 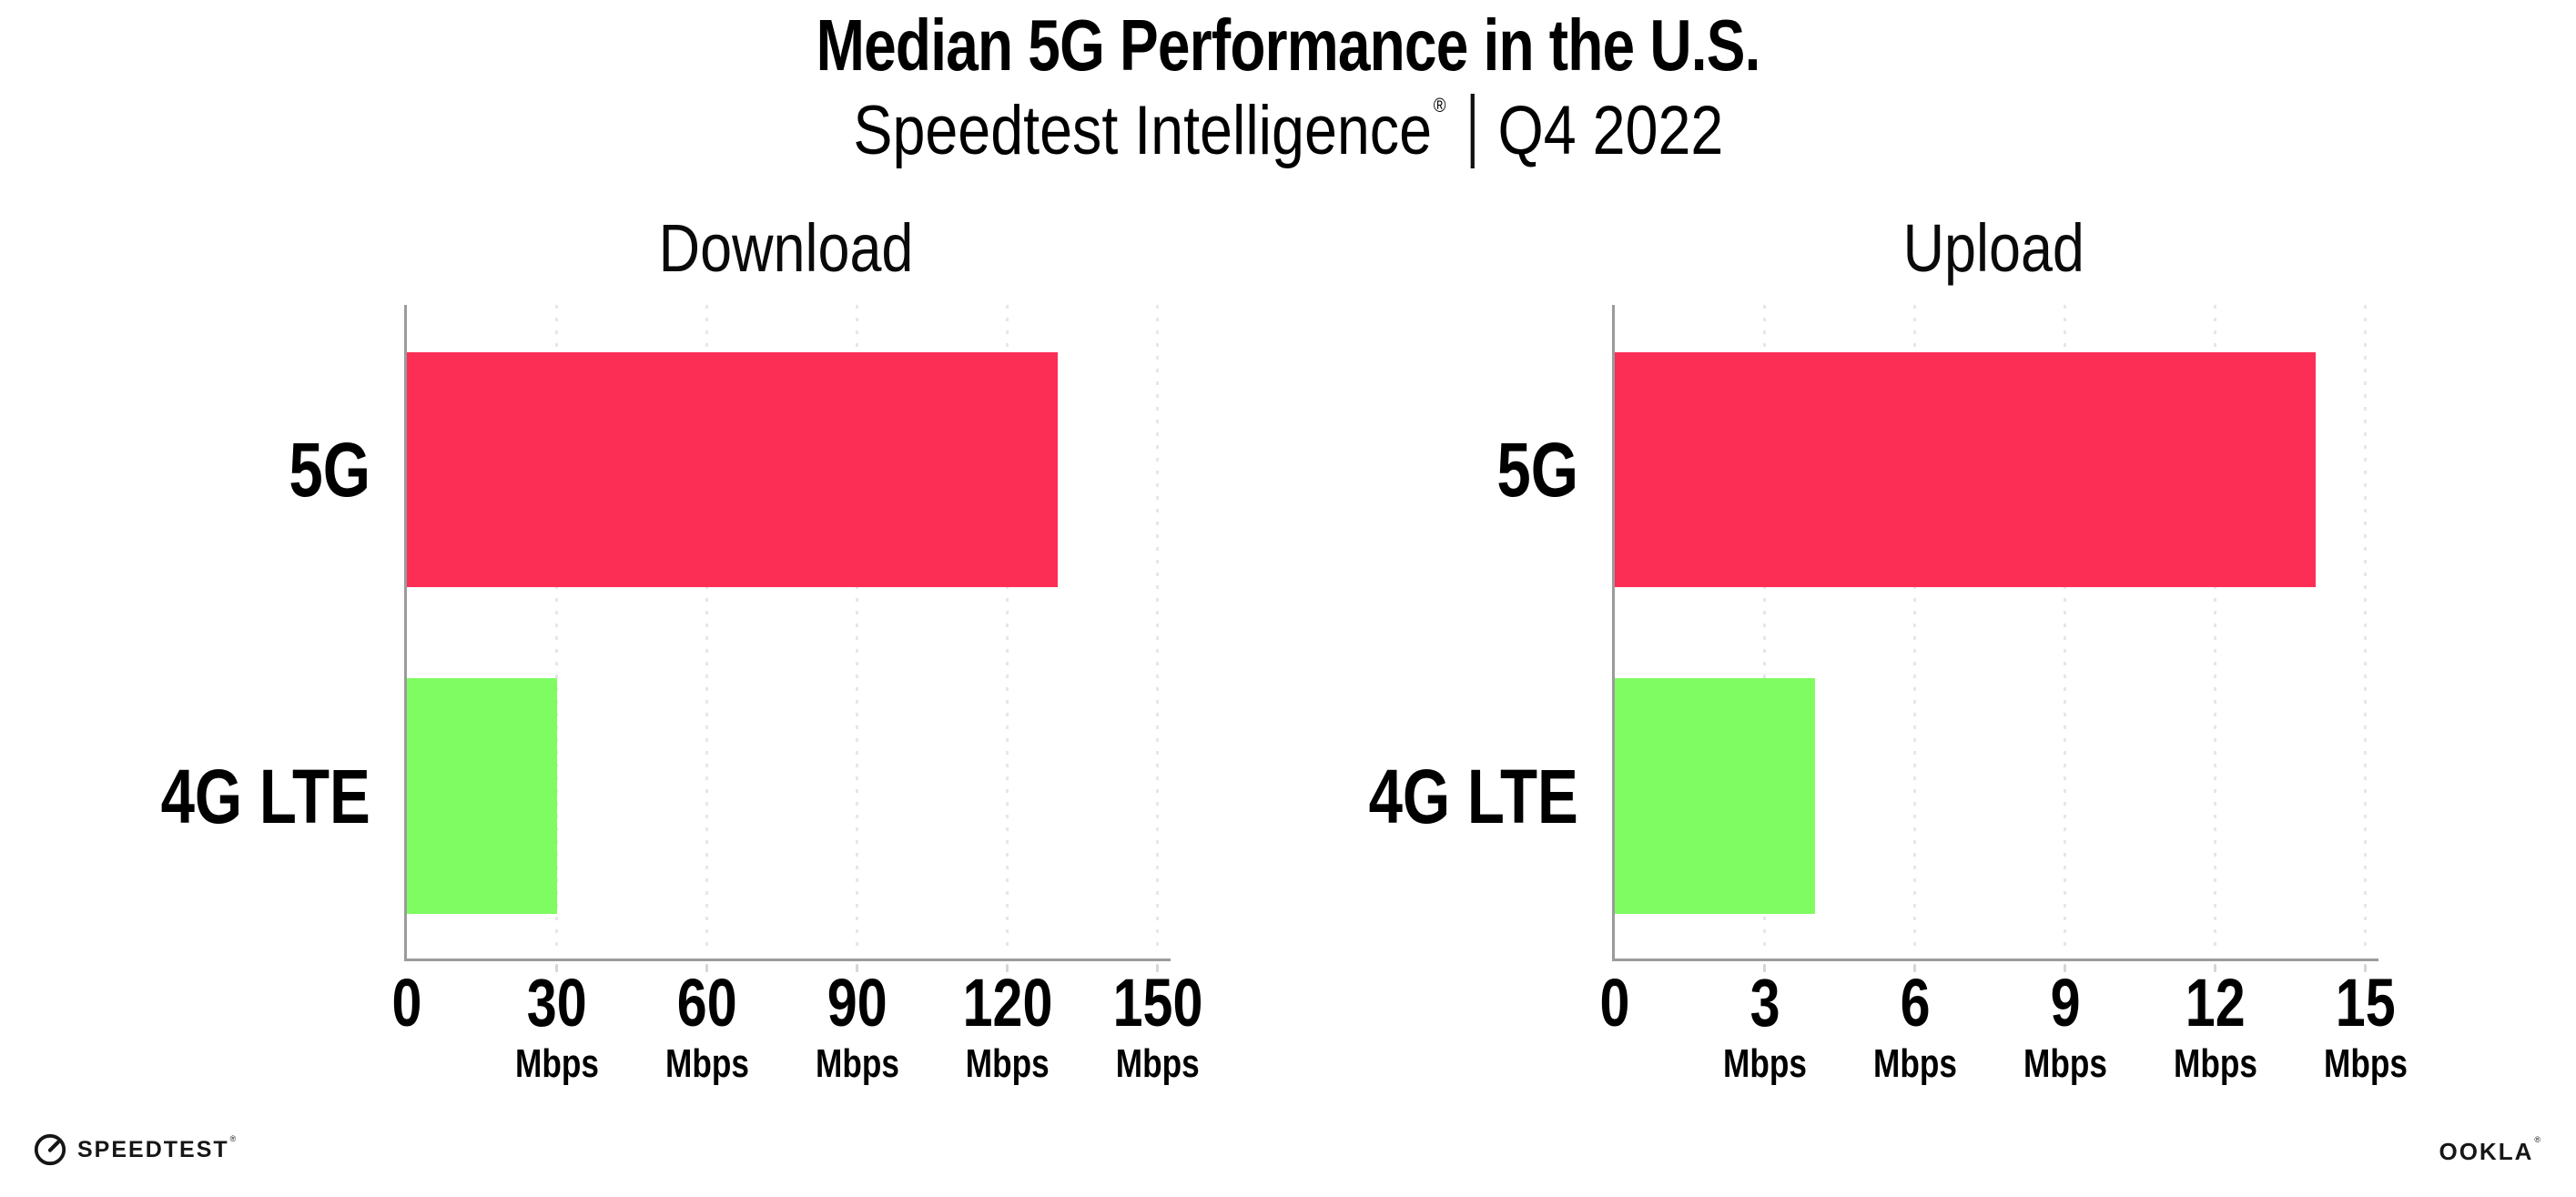 I want to click on bar-5g-upload, so click(x=1966, y=470).